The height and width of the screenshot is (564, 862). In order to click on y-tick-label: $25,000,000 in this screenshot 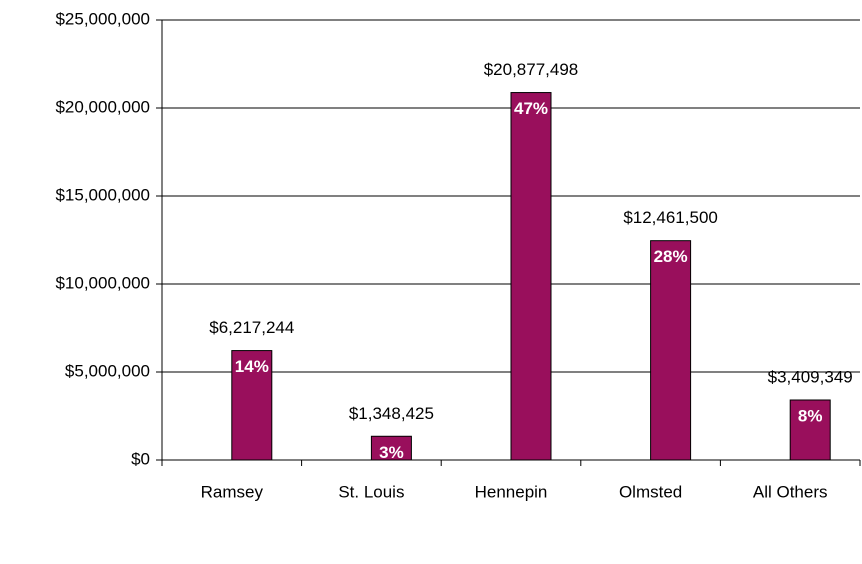, I will do `click(102, 18)`.